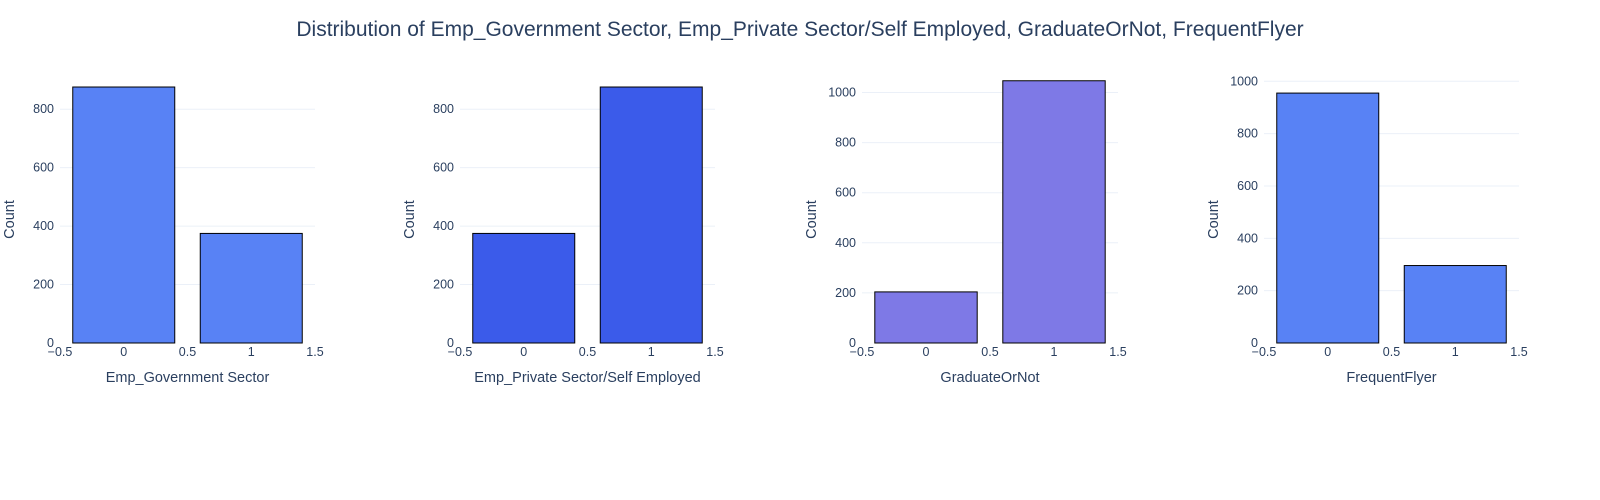 The image size is (1600, 500). I want to click on x-axis-title: Emp_Government Sector, so click(188, 378).